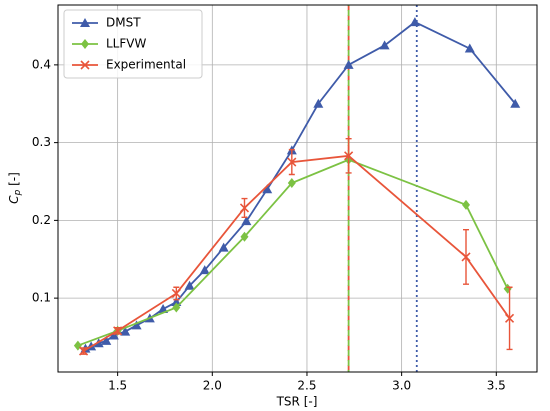 This screenshot has width=550, height=411. What do you see at coordinates (496, 386) in the screenshot?
I see `x-tick-label: 3.5` at bounding box center [496, 386].